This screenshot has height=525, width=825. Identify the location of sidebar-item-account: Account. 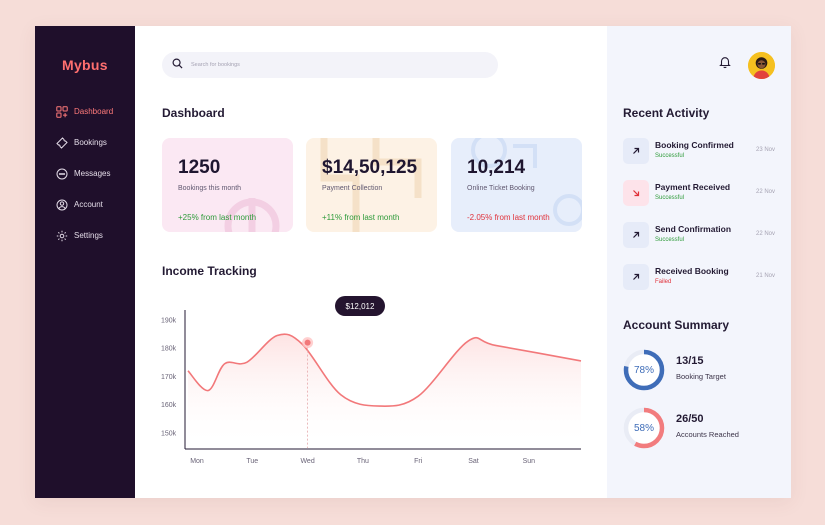
(84, 204).